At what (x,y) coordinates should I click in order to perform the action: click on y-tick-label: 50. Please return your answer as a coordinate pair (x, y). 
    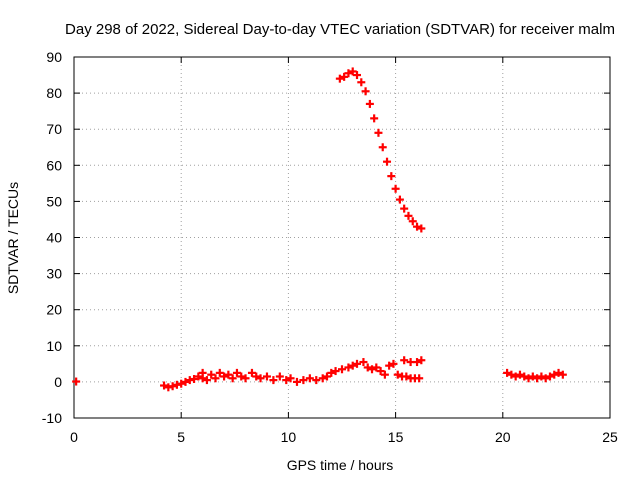
    Looking at the image, I should click on (54, 201).